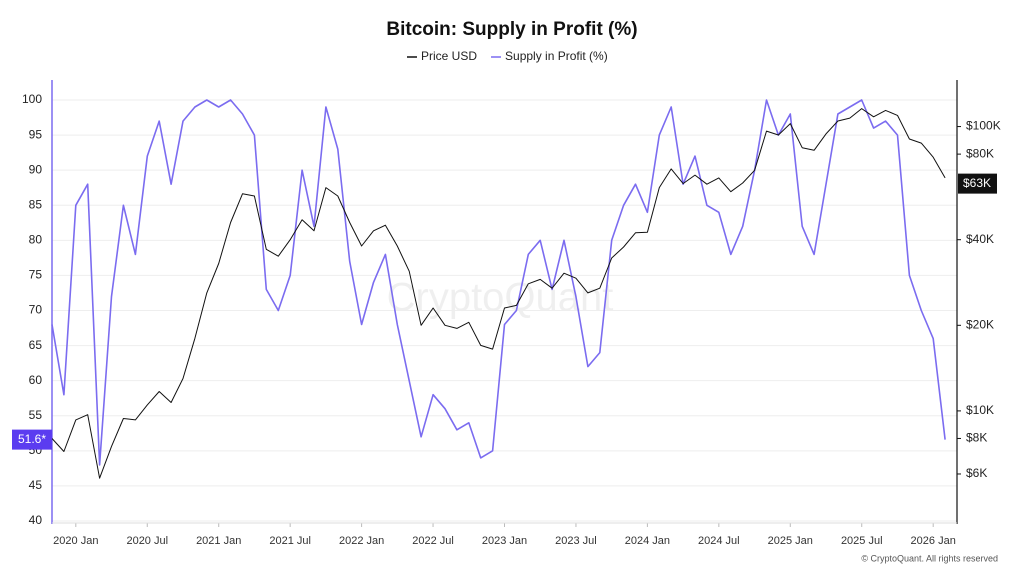 The width and height of the screenshot is (1024, 576). I want to click on value-badge: $63K, so click(977, 183).